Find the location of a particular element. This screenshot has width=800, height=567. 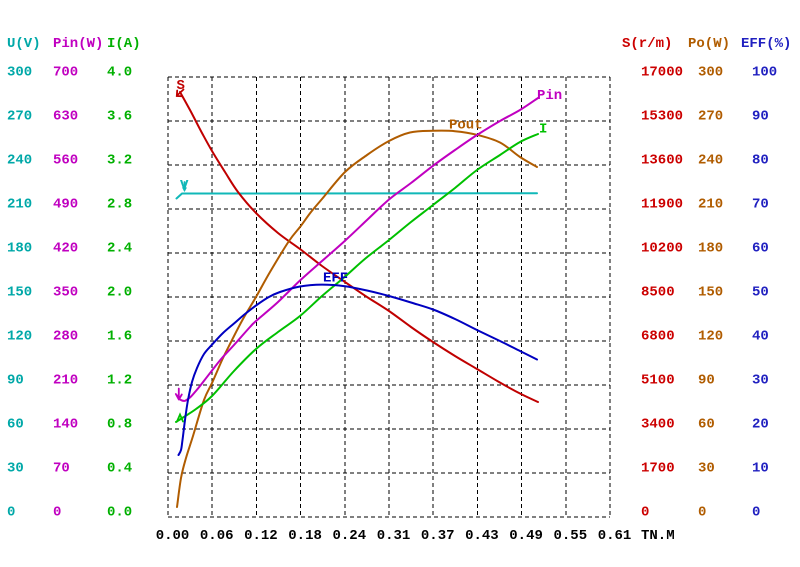

svg-text: 140 is located at coordinates (65, 425).